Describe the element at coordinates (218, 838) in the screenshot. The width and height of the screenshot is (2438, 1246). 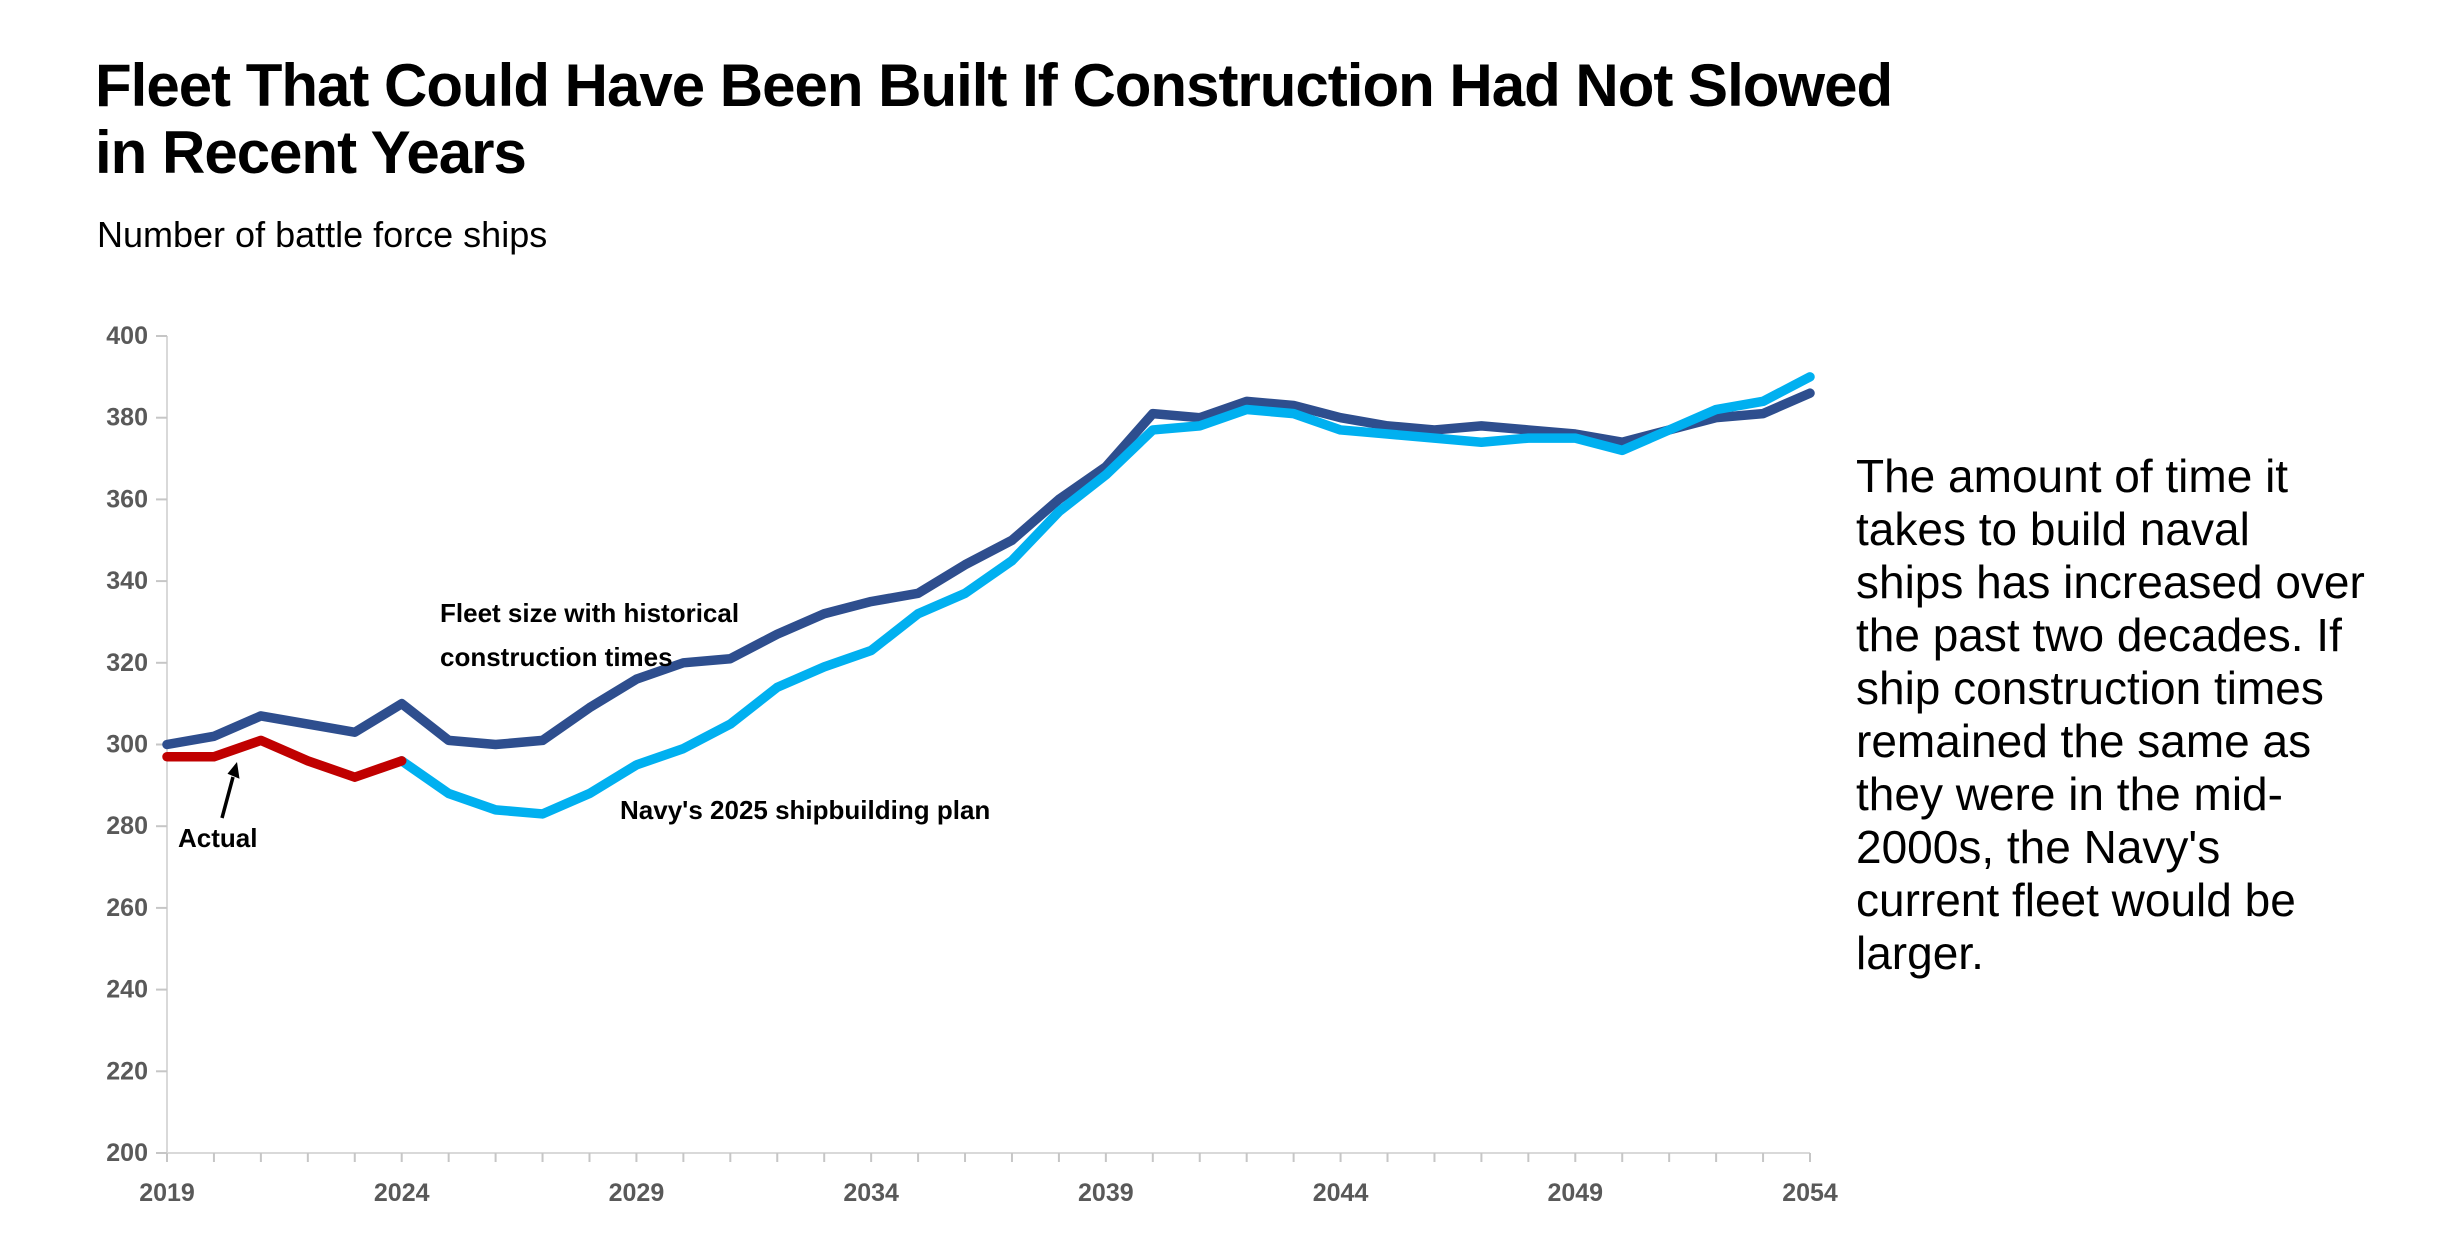
I see `actual-series-label: Actual` at that location.